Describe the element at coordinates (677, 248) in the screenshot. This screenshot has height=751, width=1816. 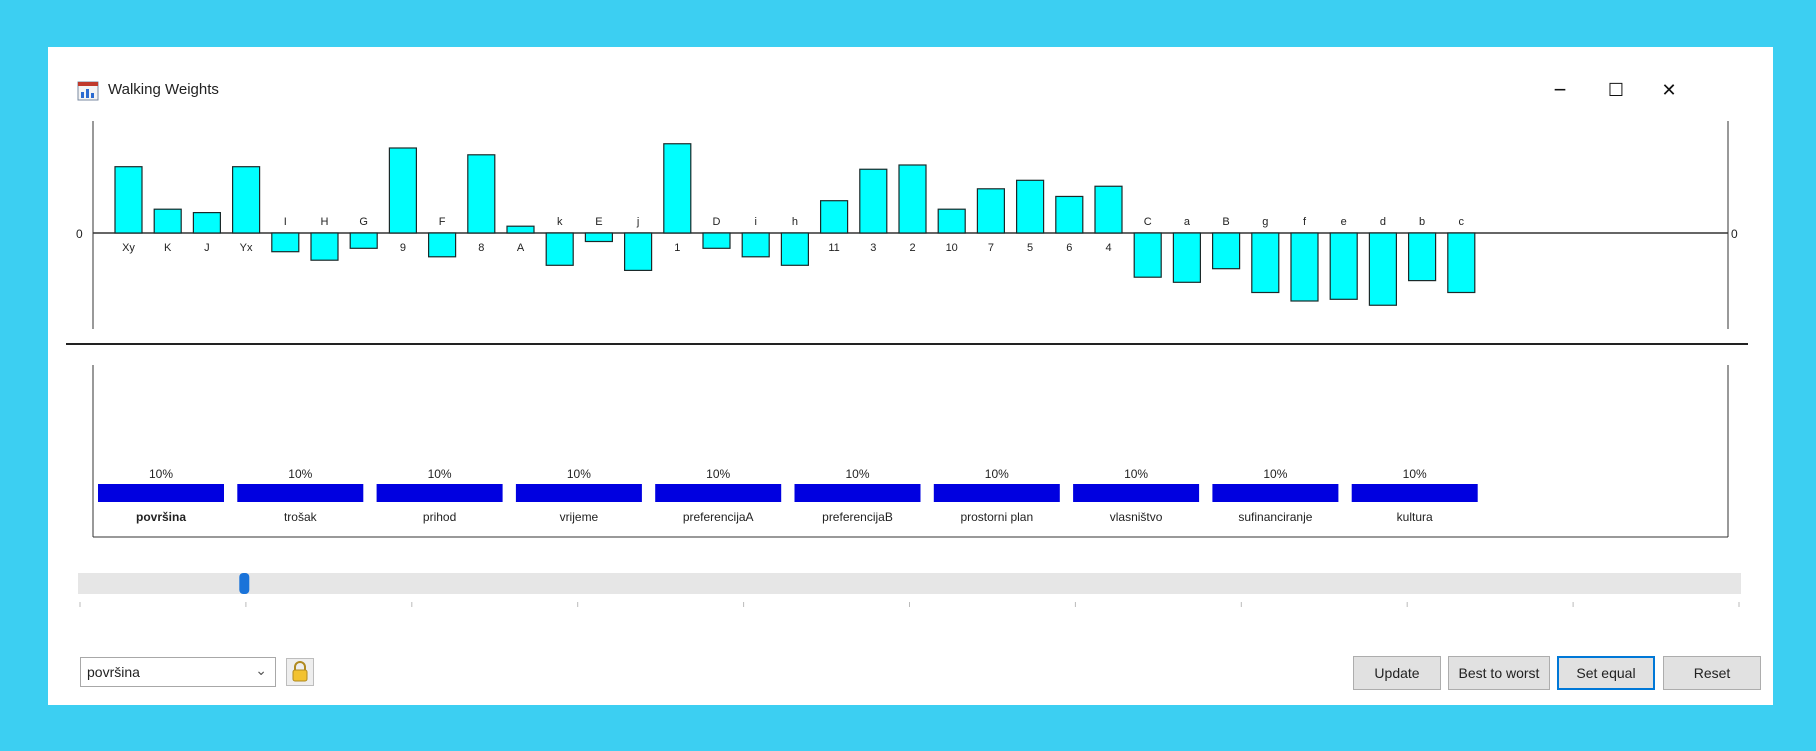
I see `alternative-label: 1` at that location.